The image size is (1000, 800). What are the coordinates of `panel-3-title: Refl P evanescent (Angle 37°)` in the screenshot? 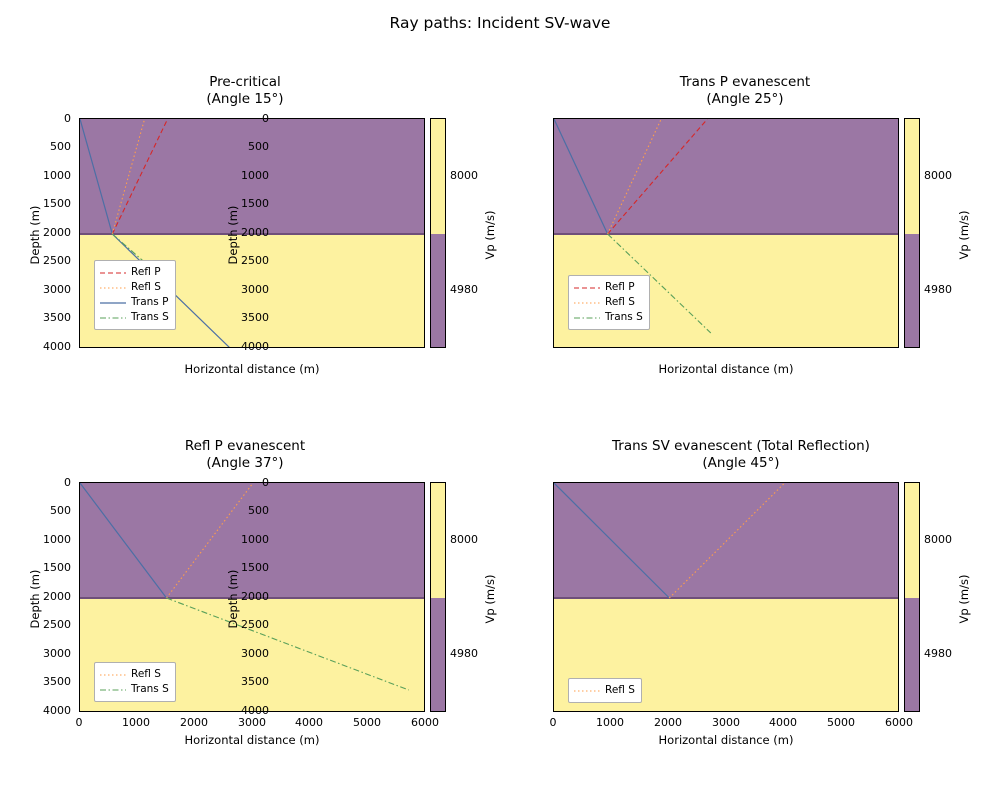 It's located at (245, 454).